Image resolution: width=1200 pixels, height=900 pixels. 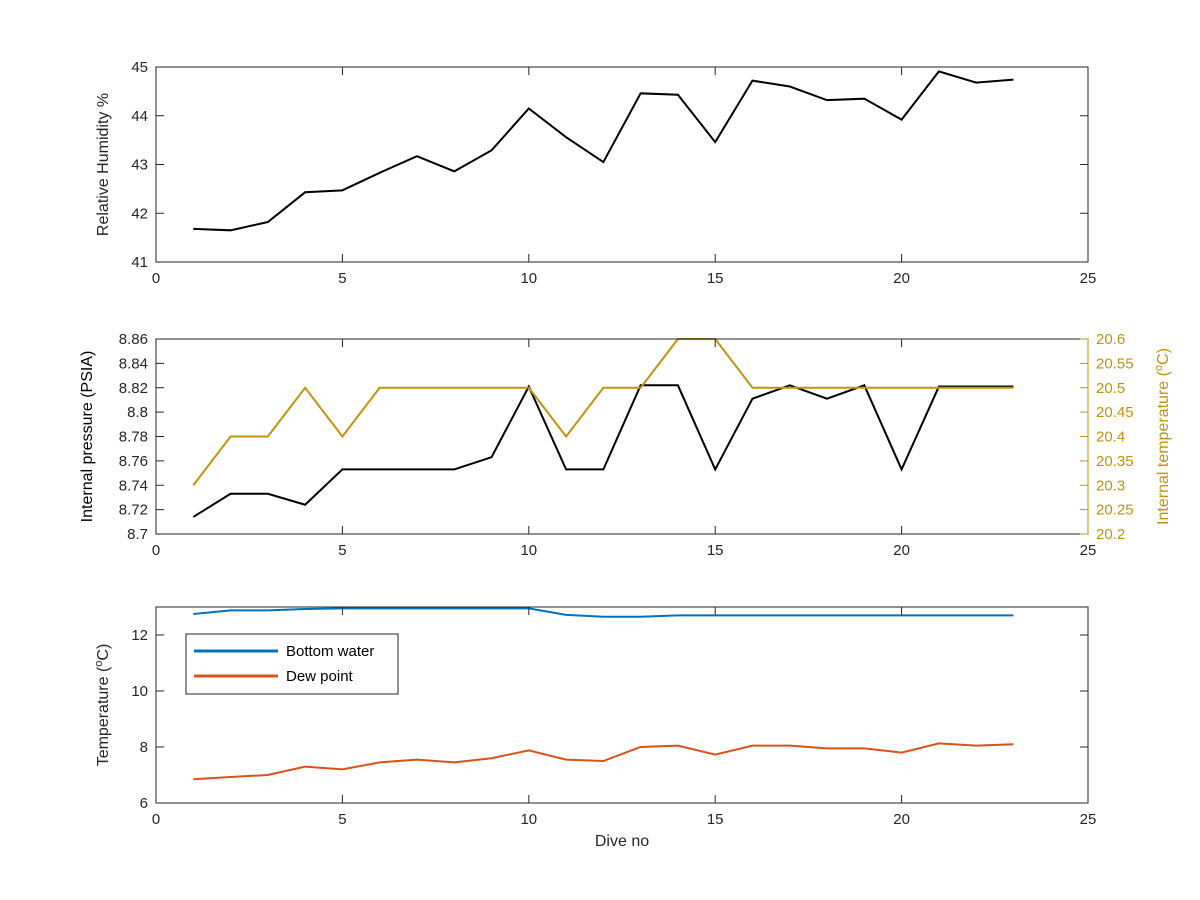 What do you see at coordinates (320, 676) in the screenshot?
I see `legend-entry: Dew point` at bounding box center [320, 676].